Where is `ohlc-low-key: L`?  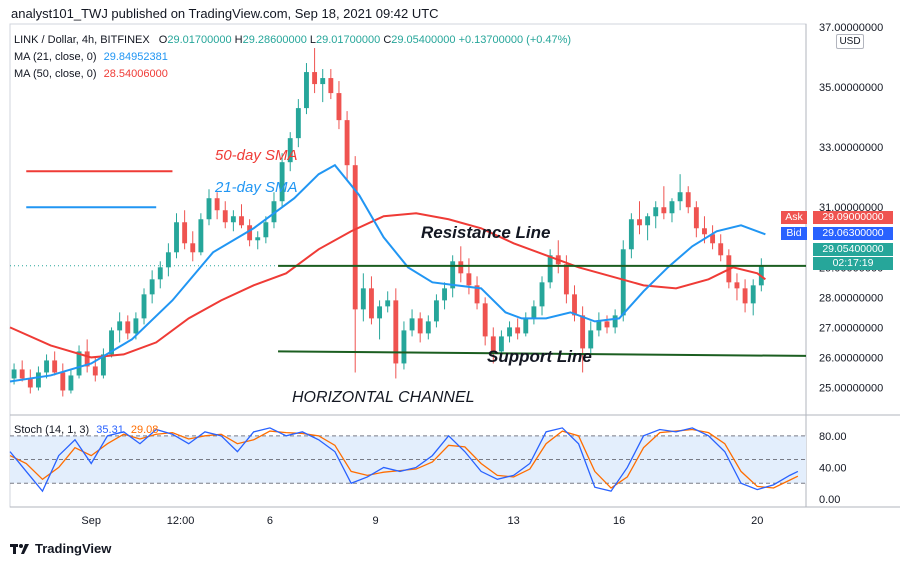
ohlc-low-key: L is located at coordinates (313, 40).